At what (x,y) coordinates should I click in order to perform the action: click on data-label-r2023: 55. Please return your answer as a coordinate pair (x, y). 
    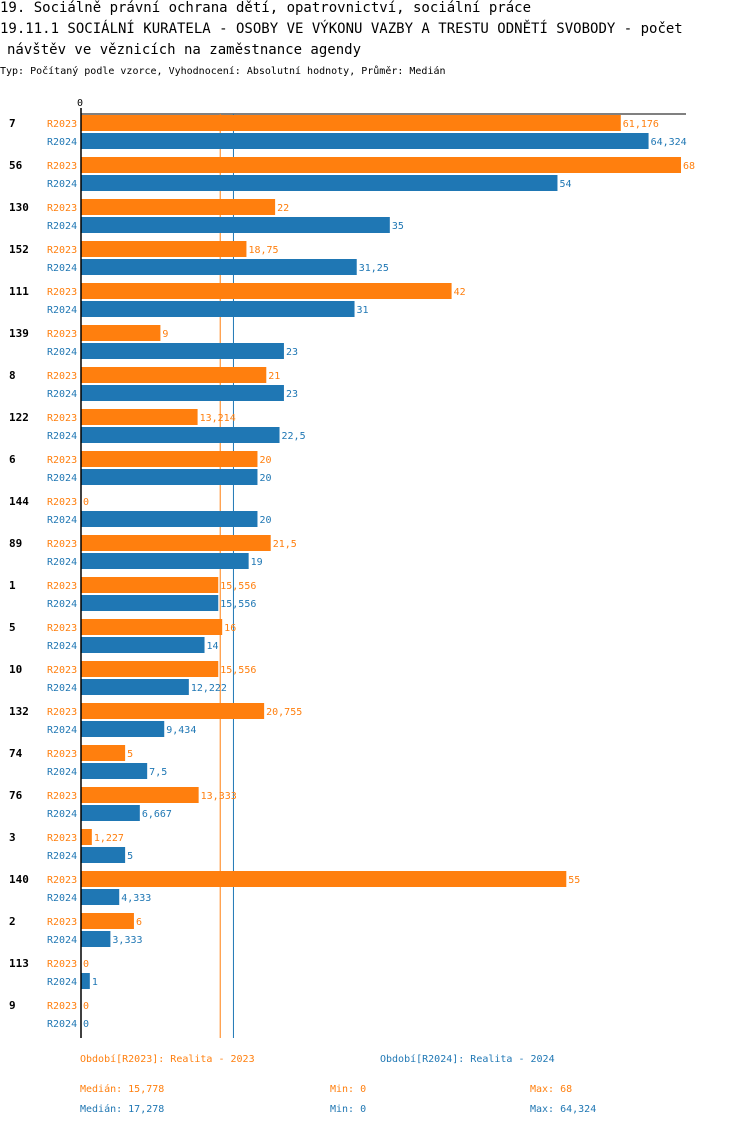
    Looking at the image, I should click on (574, 880).